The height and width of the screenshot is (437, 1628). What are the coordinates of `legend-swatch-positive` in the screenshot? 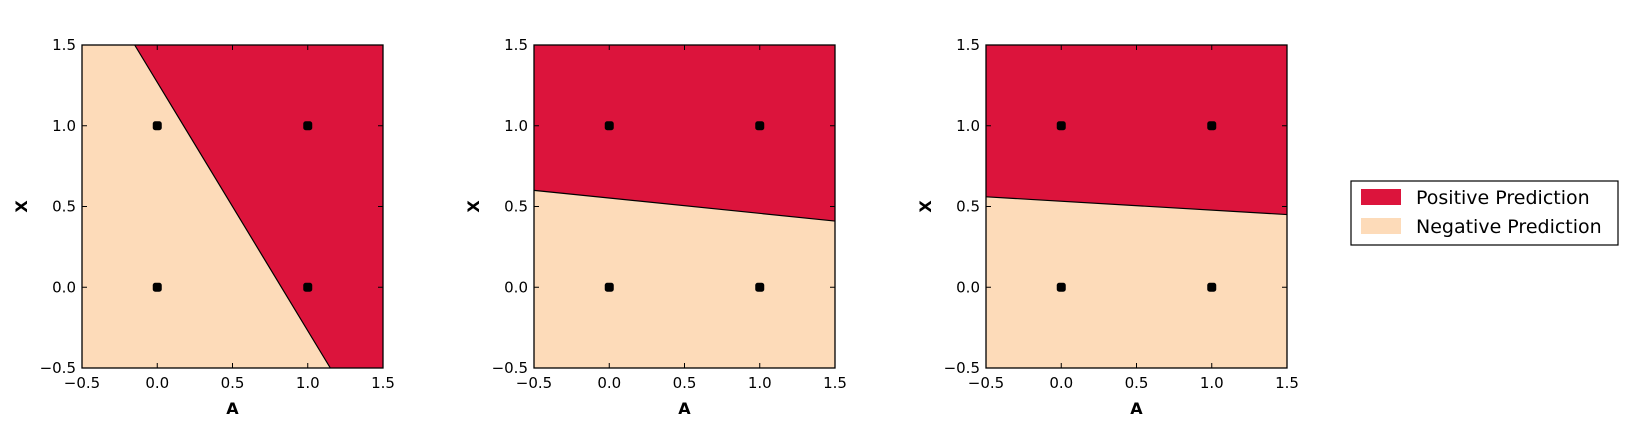 It's located at (1381, 197).